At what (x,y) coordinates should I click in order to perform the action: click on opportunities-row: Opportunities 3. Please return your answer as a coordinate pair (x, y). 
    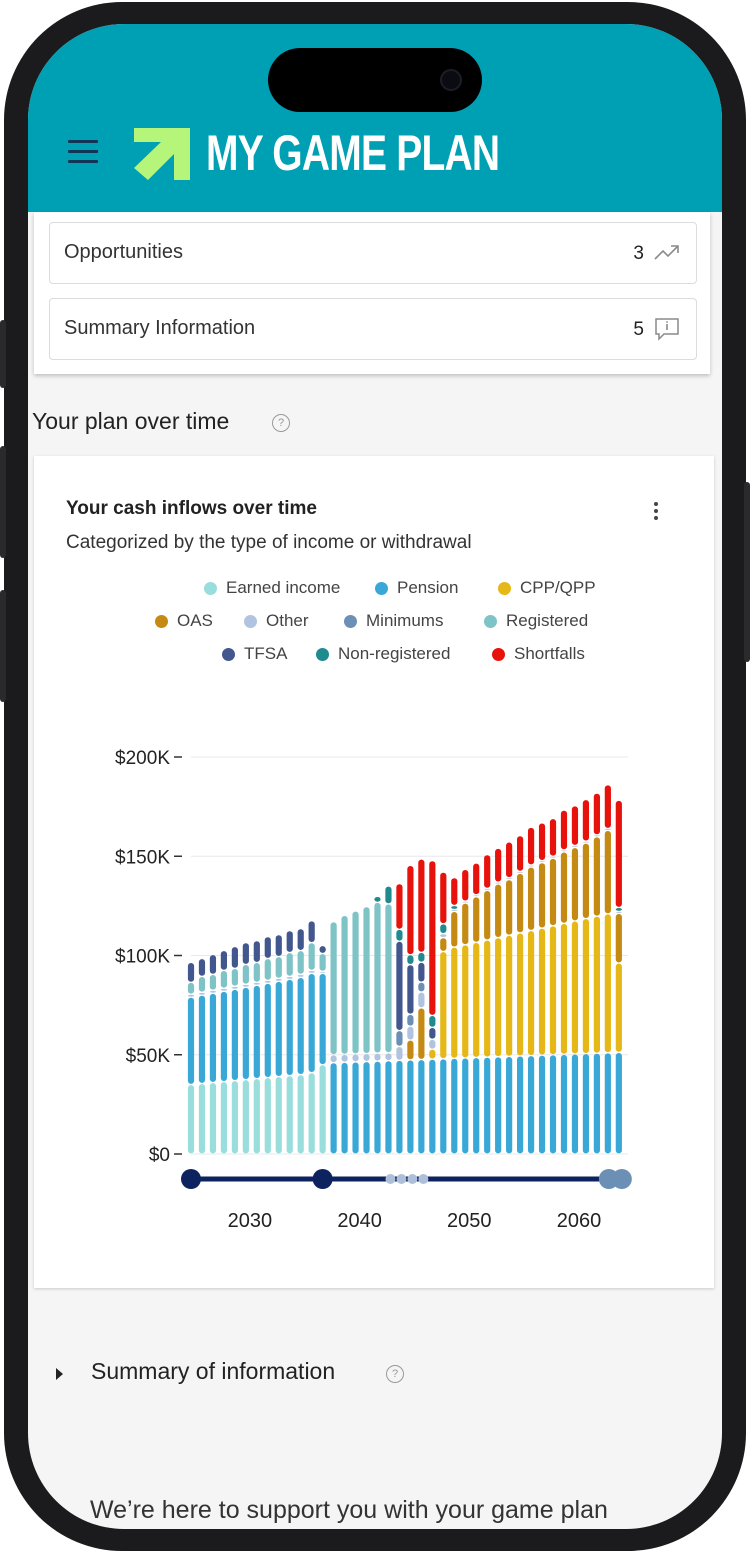
    Looking at the image, I should click on (373, 253).